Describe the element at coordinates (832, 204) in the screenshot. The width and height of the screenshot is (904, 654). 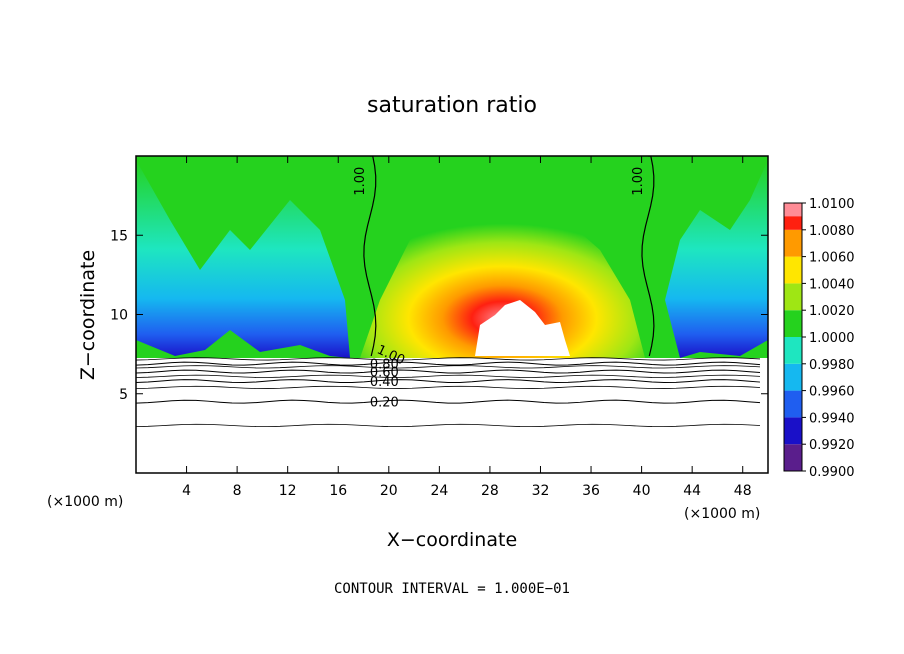
I see `colorbar-label: 1.0100` at that location.